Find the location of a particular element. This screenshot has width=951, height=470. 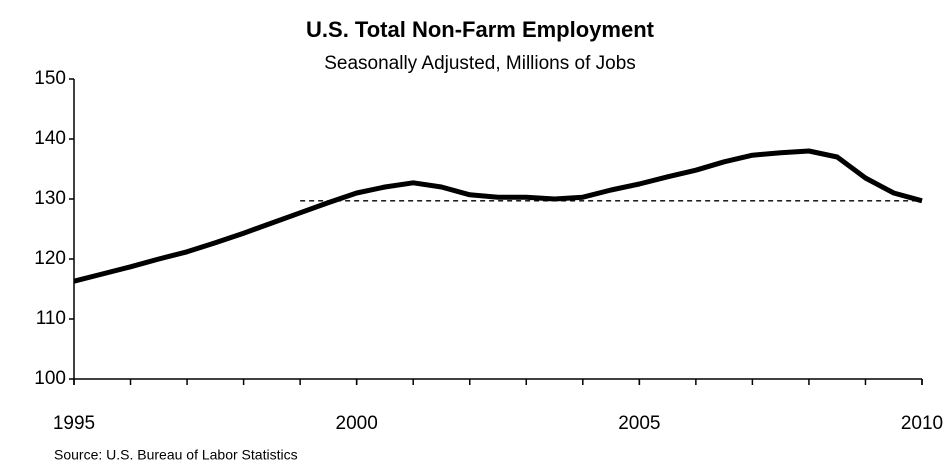

x-tick-label: 2005 is located at coordinates (639, 423).